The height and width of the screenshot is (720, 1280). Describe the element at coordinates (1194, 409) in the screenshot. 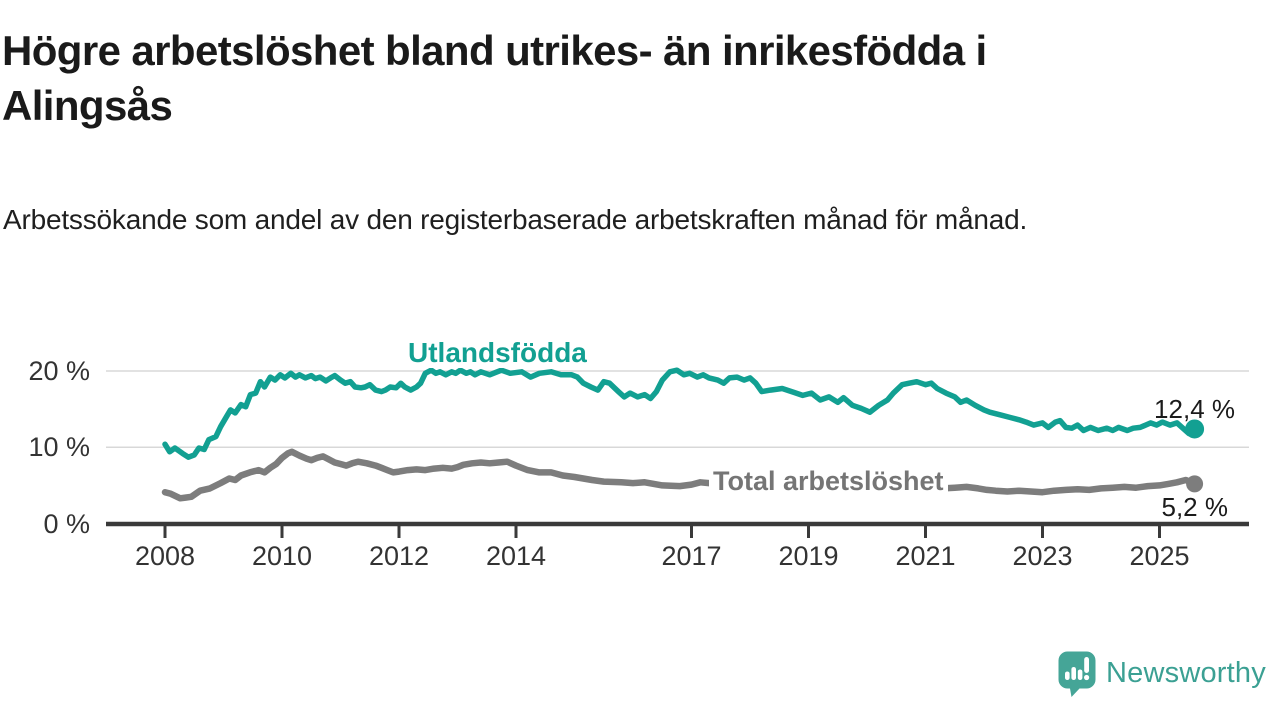

I see `end-value-label-utlandsfodda: 12,4 %` at that location.